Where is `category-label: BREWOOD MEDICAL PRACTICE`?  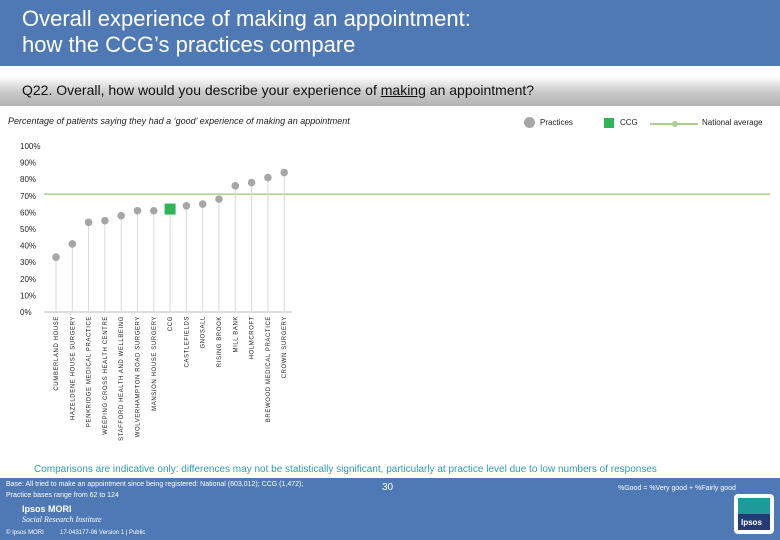 category-label: BREWOOD MEDICAL PRACTICE is located at coordinates (269, 369).